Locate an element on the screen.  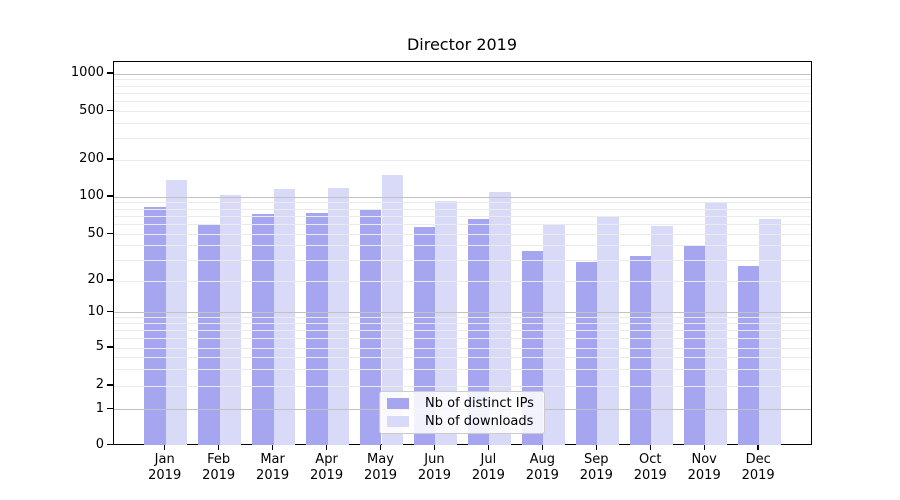
y-tick-label: 1000 is located at coordinates (87, 72).